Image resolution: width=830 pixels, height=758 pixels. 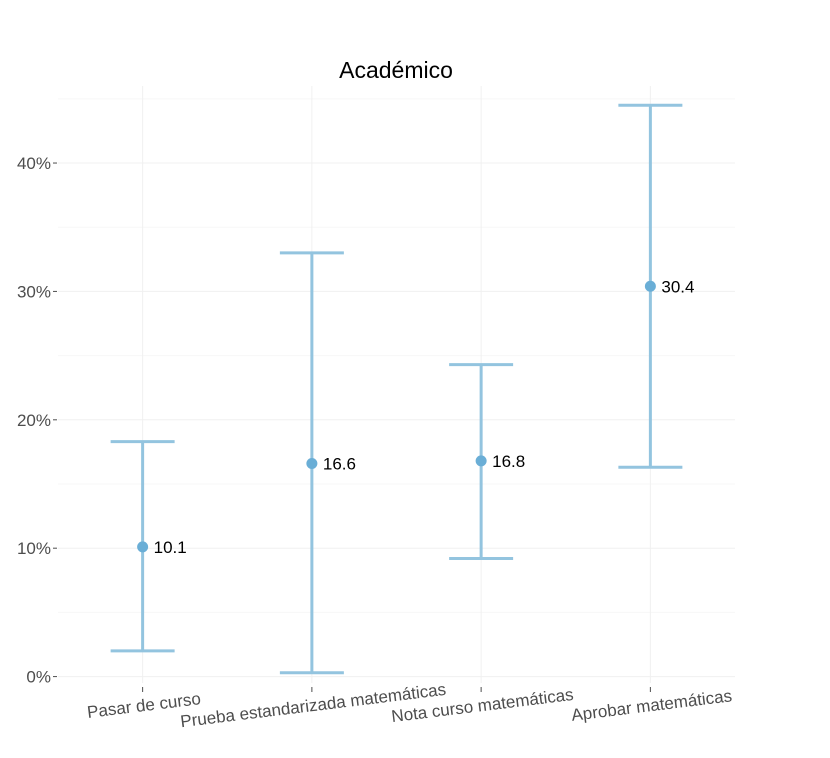 I want to click on chart-title: Académico, so click(x=396, y=70).